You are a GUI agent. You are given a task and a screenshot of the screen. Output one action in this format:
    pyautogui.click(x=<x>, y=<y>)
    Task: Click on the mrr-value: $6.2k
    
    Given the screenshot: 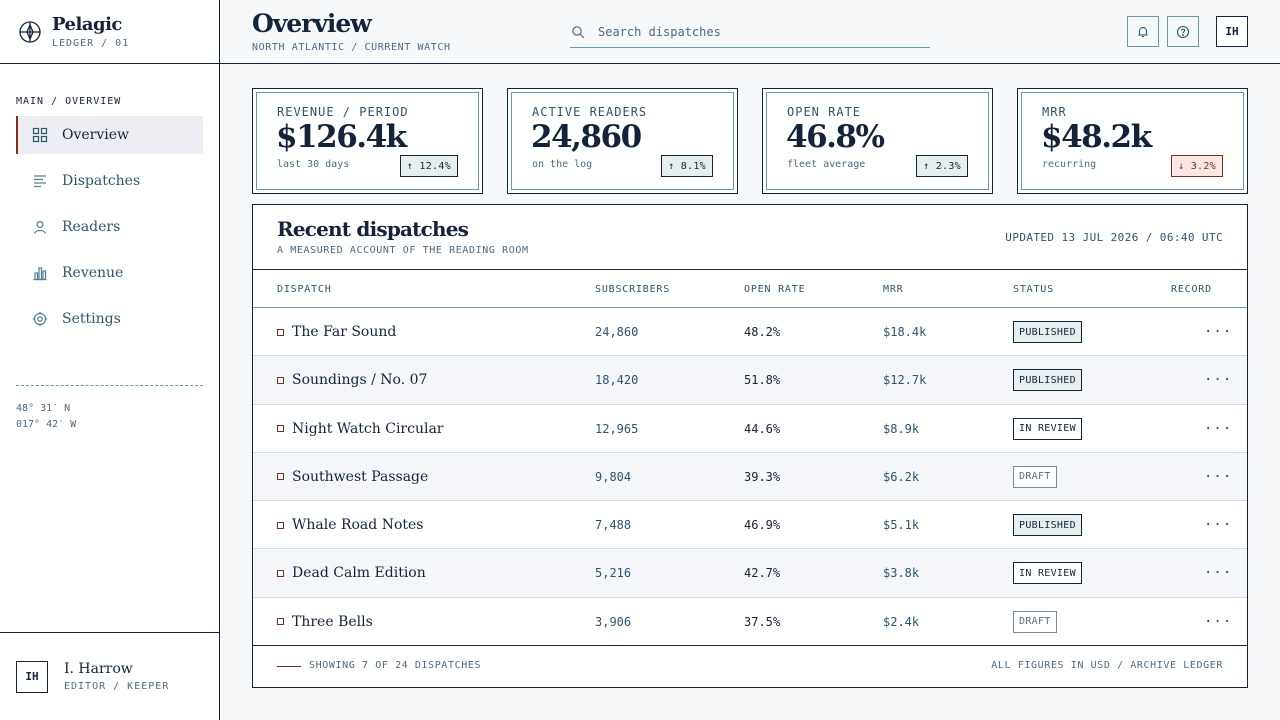 What is the action you would take?
    pyautogui.click(x=901, y=476)
    